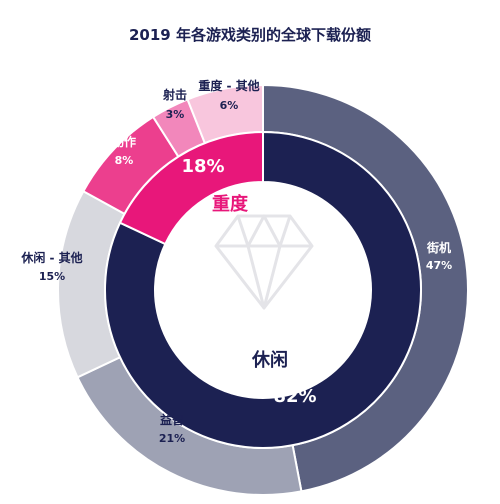 The image size is (500, 504). What do you see at coordinates (294, 396) in the screenshot?
I see `inner-slice-value: 82%` at bounding box center [294, 396].